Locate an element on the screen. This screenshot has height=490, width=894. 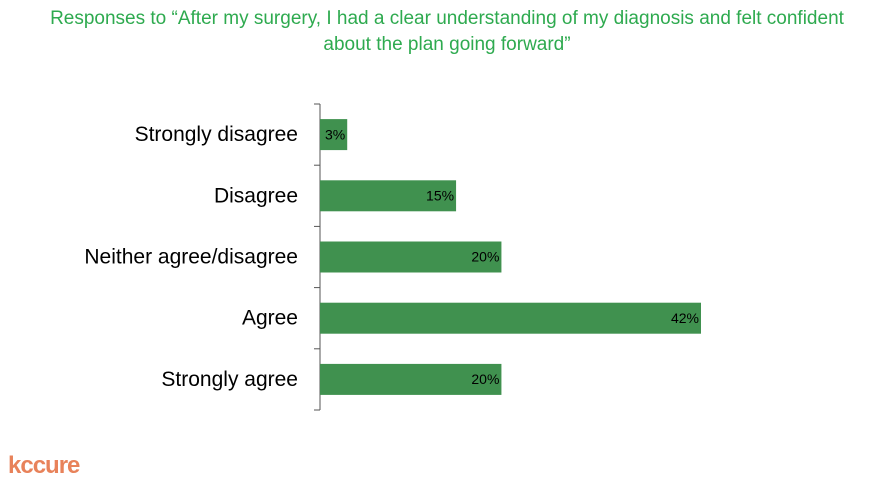
category-label: Agree is located at coordinates (270, 318).